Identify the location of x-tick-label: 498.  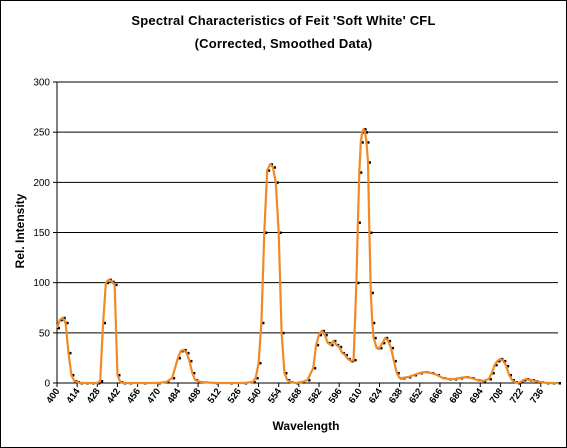
(194, 395).